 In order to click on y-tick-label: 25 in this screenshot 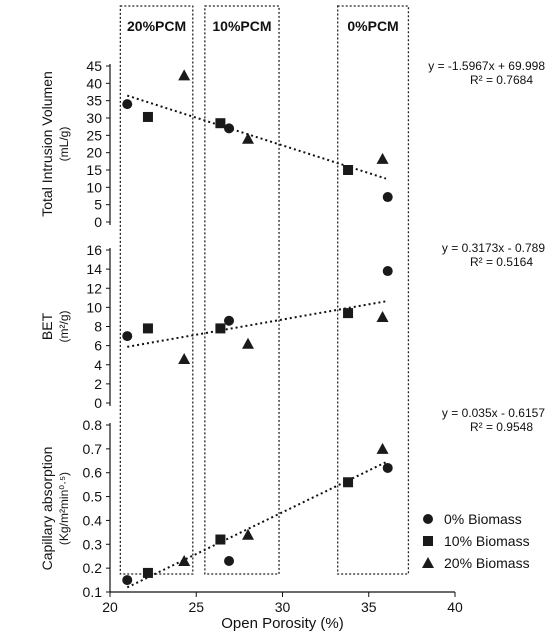, I will do `click(94, 135)`.